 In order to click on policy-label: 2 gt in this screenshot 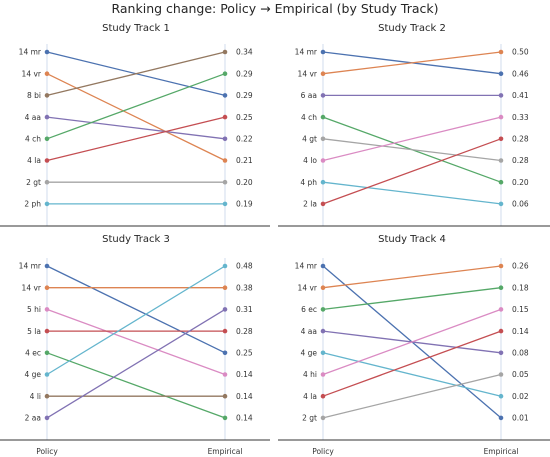, I will do `click(33, 182)`.